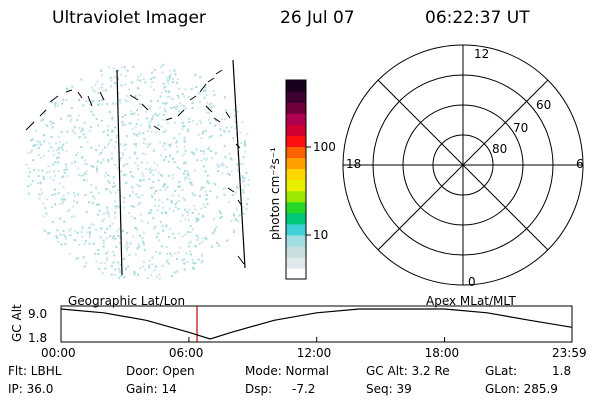  I want to click on timeline-left-caption: Geographic Lat/Lon, so click(127, 301).